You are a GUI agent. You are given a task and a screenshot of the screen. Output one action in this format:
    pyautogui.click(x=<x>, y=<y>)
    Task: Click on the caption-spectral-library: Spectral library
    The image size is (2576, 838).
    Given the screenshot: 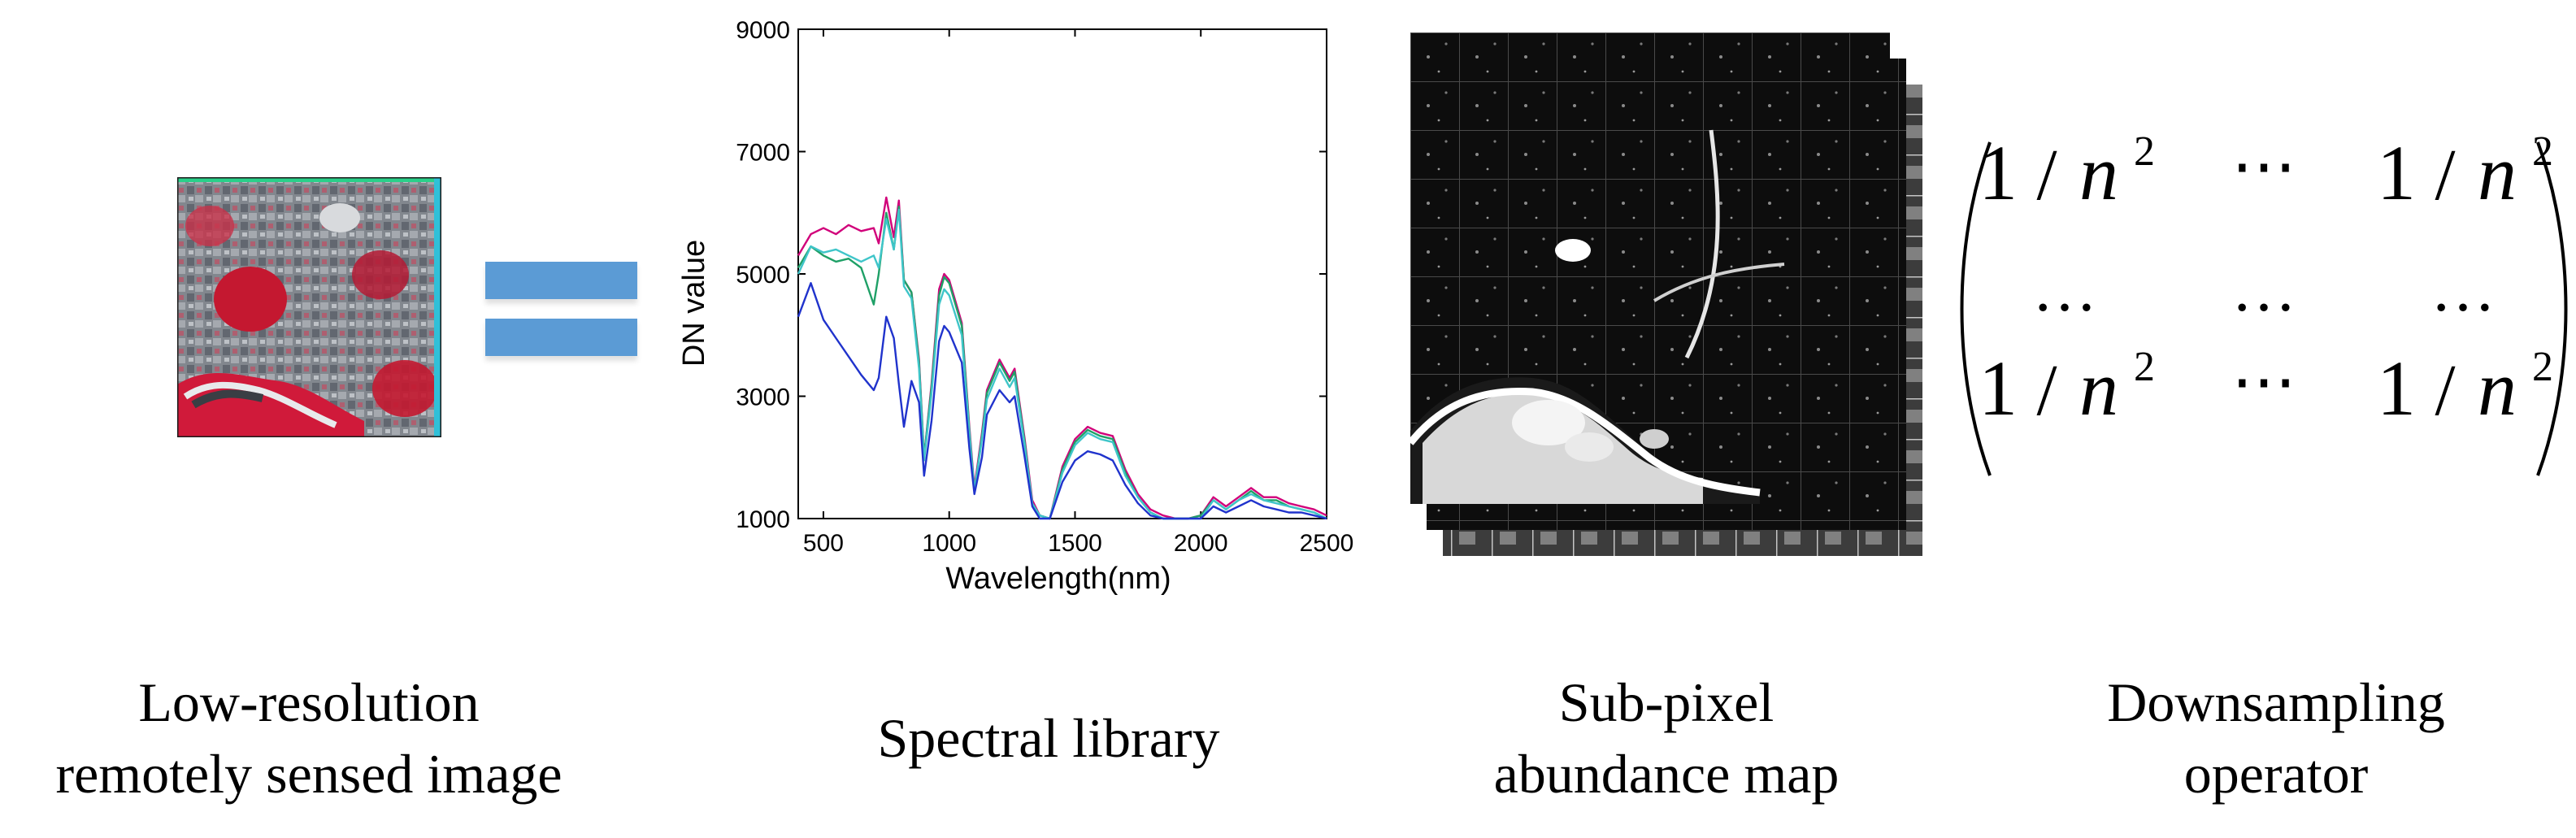 What is the action you would take?
    pyautogui.click(x=1049, y=738)
    